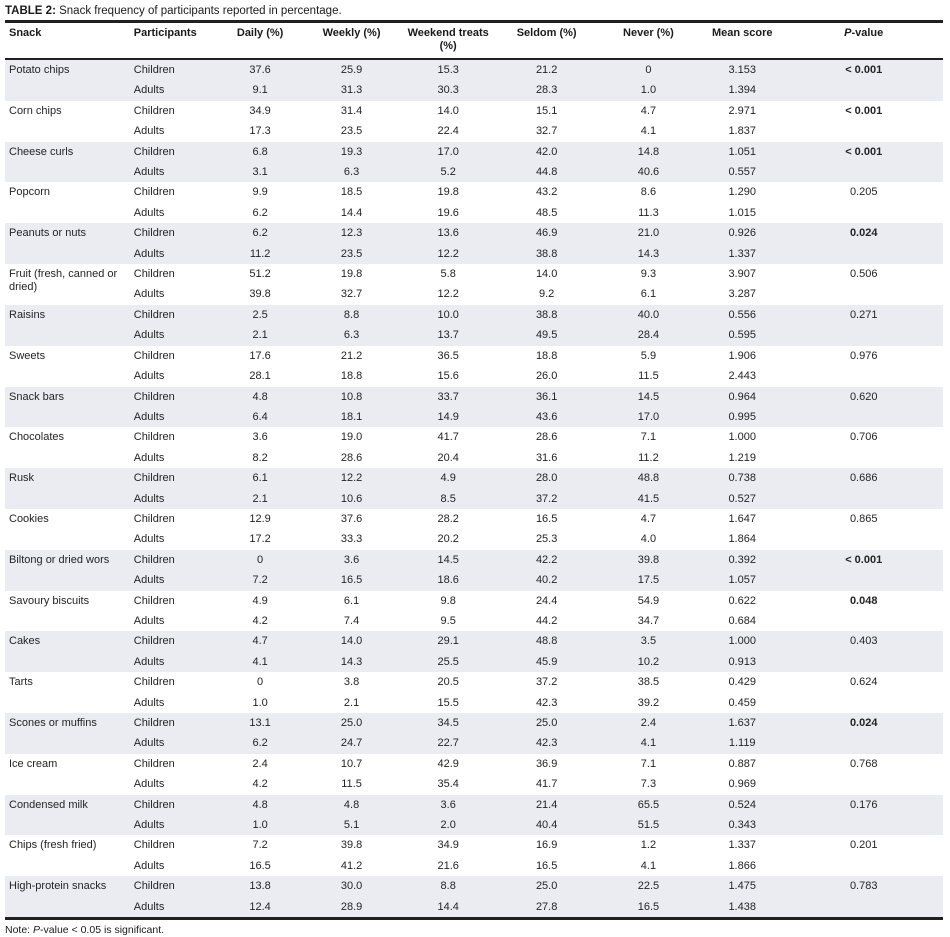 This screenshot has height=937, width=950. Describe the element at coordinates (648, 254) in the screenshot. I see `never-cell: 14.3` at that location.